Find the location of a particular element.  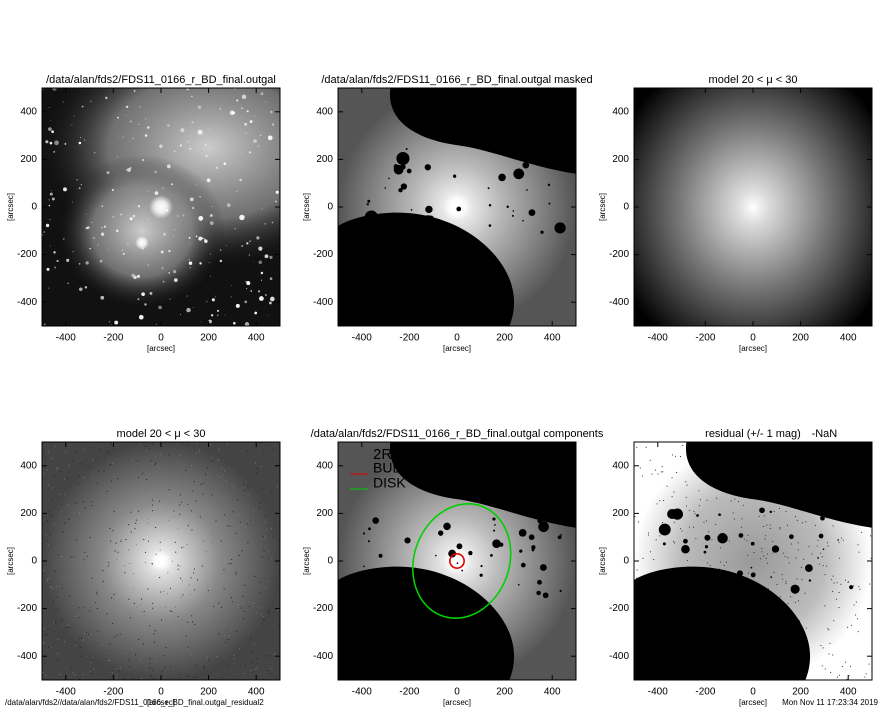

mask-region is located at coordinates (778, 485).